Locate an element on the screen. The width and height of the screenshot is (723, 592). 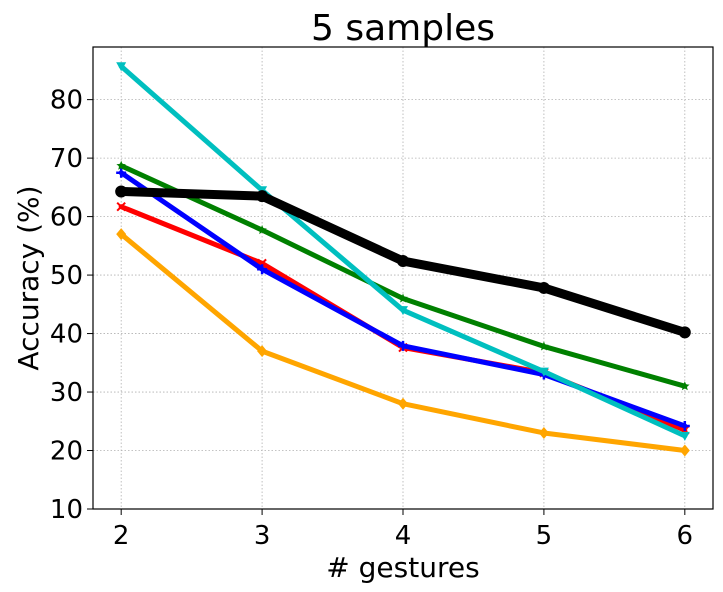
x-tick-label: 2 is located at coordinates (121, 536).